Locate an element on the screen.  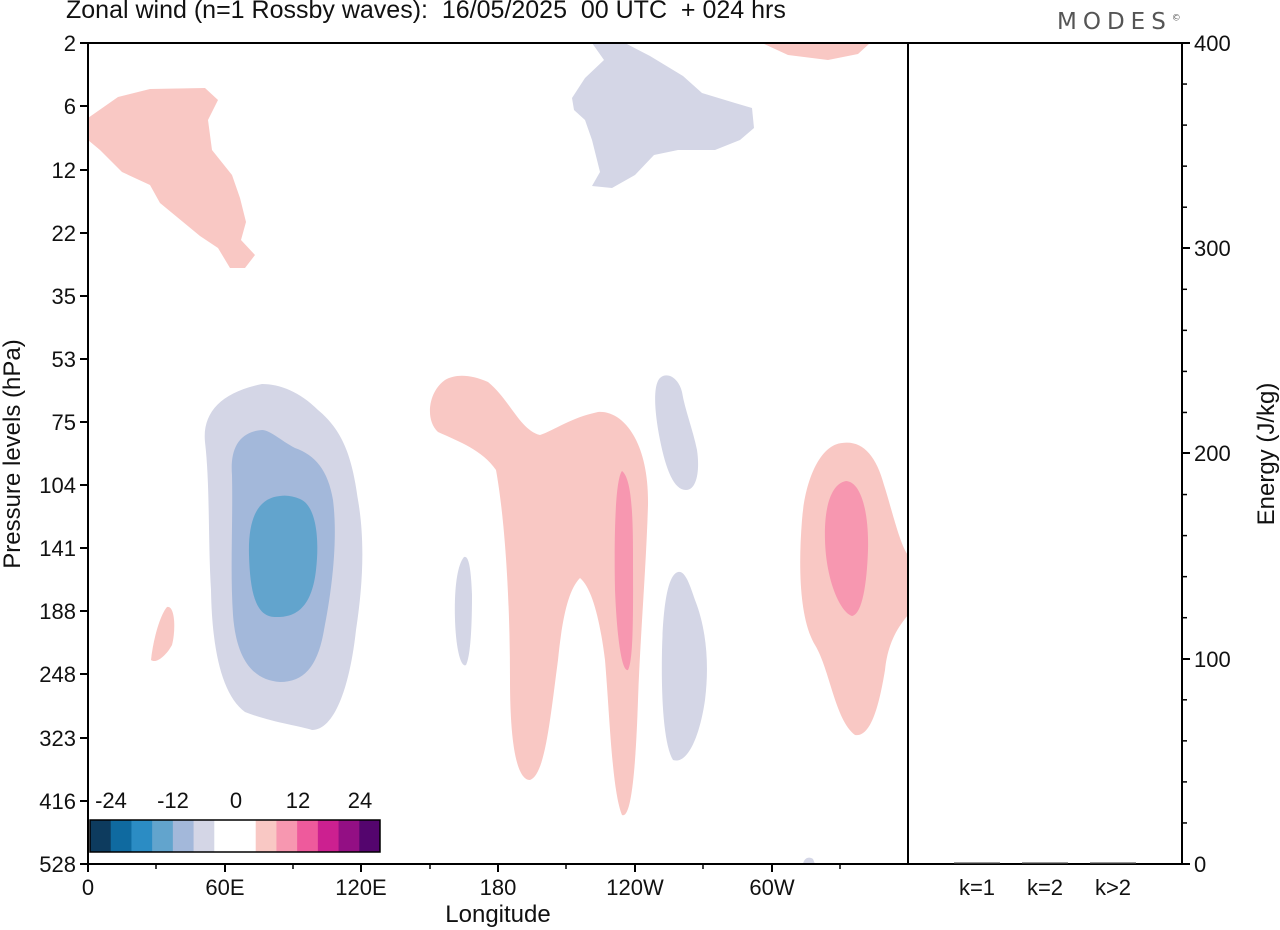
y-tick: 104 is located at coordinates (63, 485).